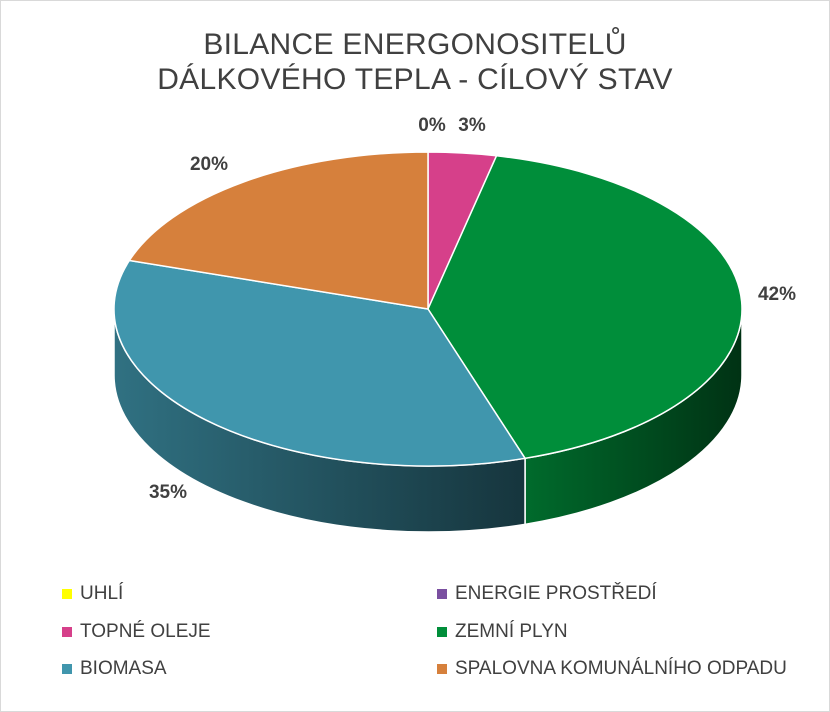  What do you see at coordinates (209, 164) in the screenshot?
I see `data-label-spalovna-komunálního-odpadu: 20%` at bounding box center [209, 164].